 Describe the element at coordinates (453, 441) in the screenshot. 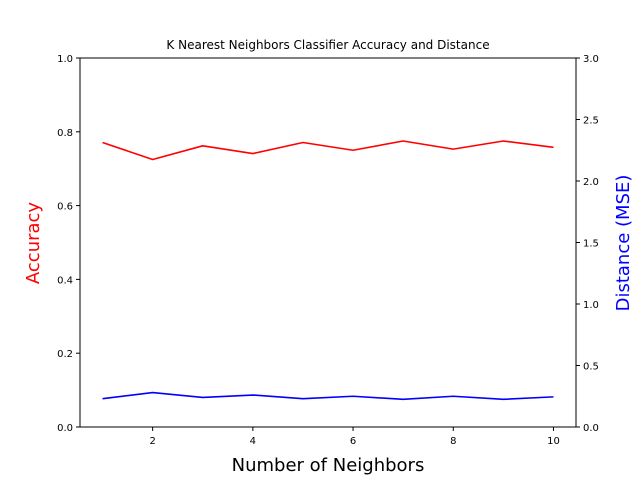

I see `x-tick-label: 8` at that location.